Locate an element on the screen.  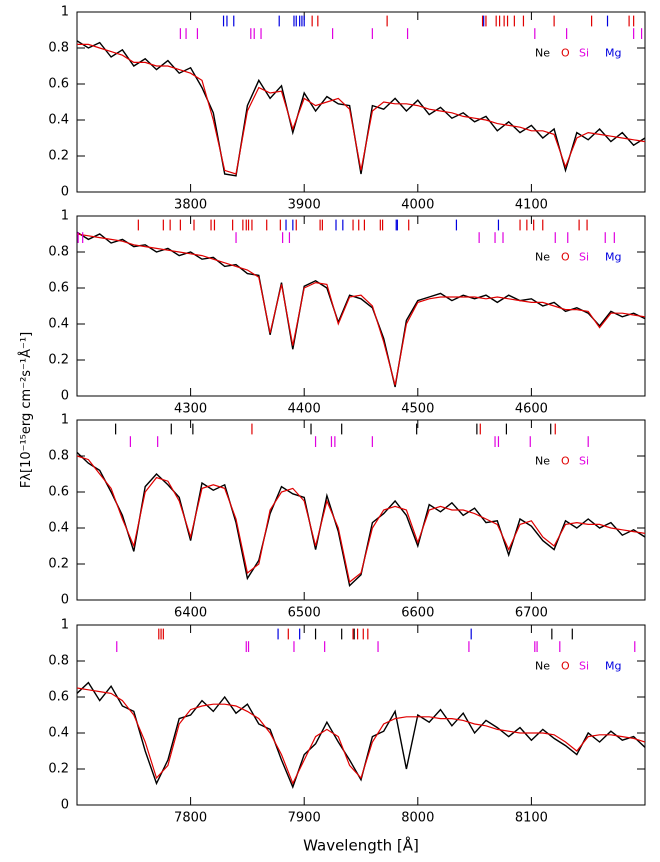
x-tick-label: 6700 is located at coordinates (531, 613).